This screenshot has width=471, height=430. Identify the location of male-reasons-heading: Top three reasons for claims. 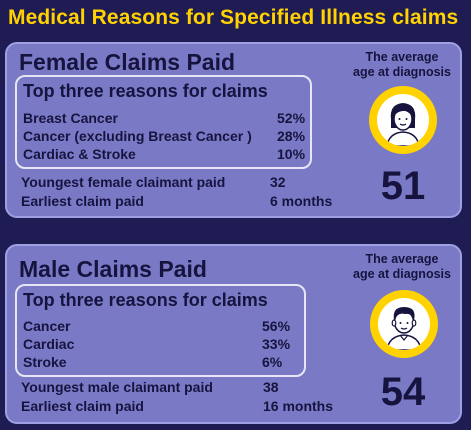
(145, 300).